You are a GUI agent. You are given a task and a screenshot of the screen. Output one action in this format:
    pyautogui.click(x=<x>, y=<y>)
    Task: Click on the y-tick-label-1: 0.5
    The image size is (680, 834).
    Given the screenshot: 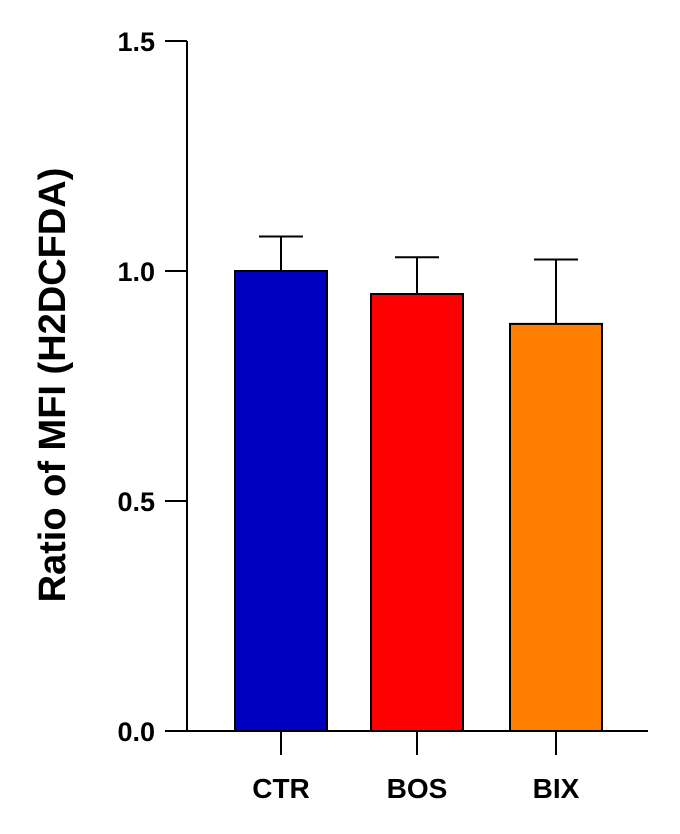 What is the action you would take?
    pyautogui.click(x=136, y=502)
    